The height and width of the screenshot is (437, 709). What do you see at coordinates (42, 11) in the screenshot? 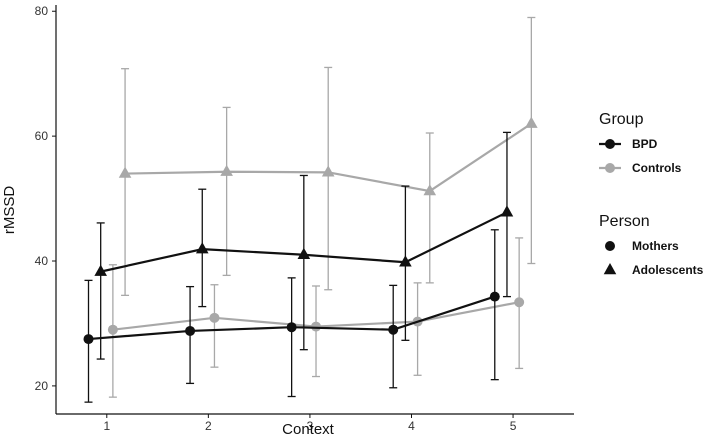
I see `y-tick-label: 80` at bounding box center [42, 11].